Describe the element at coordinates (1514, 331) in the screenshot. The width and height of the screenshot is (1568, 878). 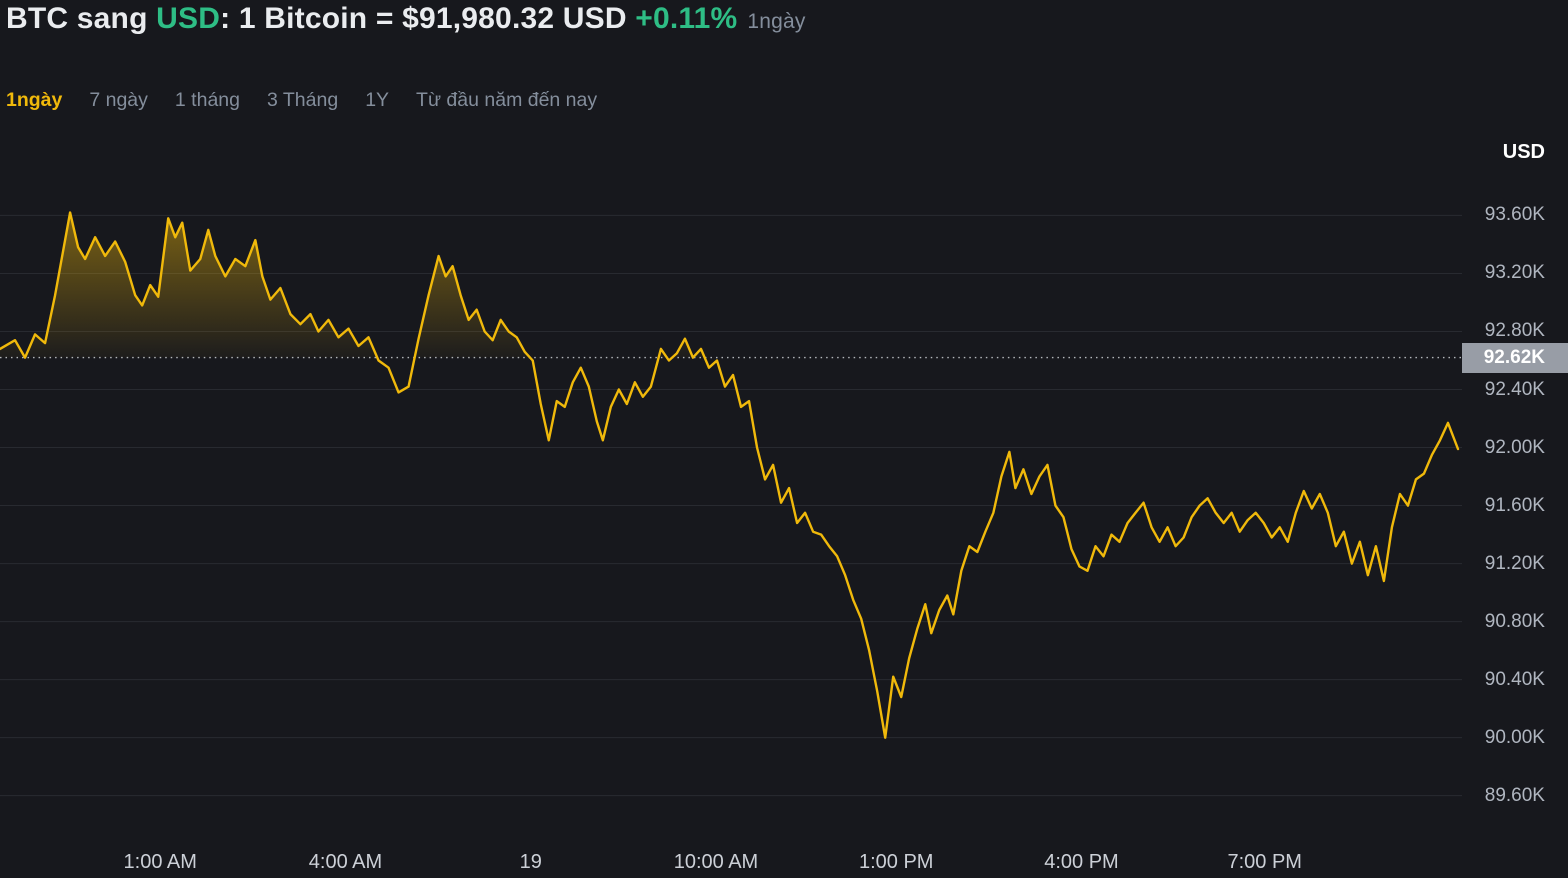
I see `y-axis-tick: 92.80K` at that location.